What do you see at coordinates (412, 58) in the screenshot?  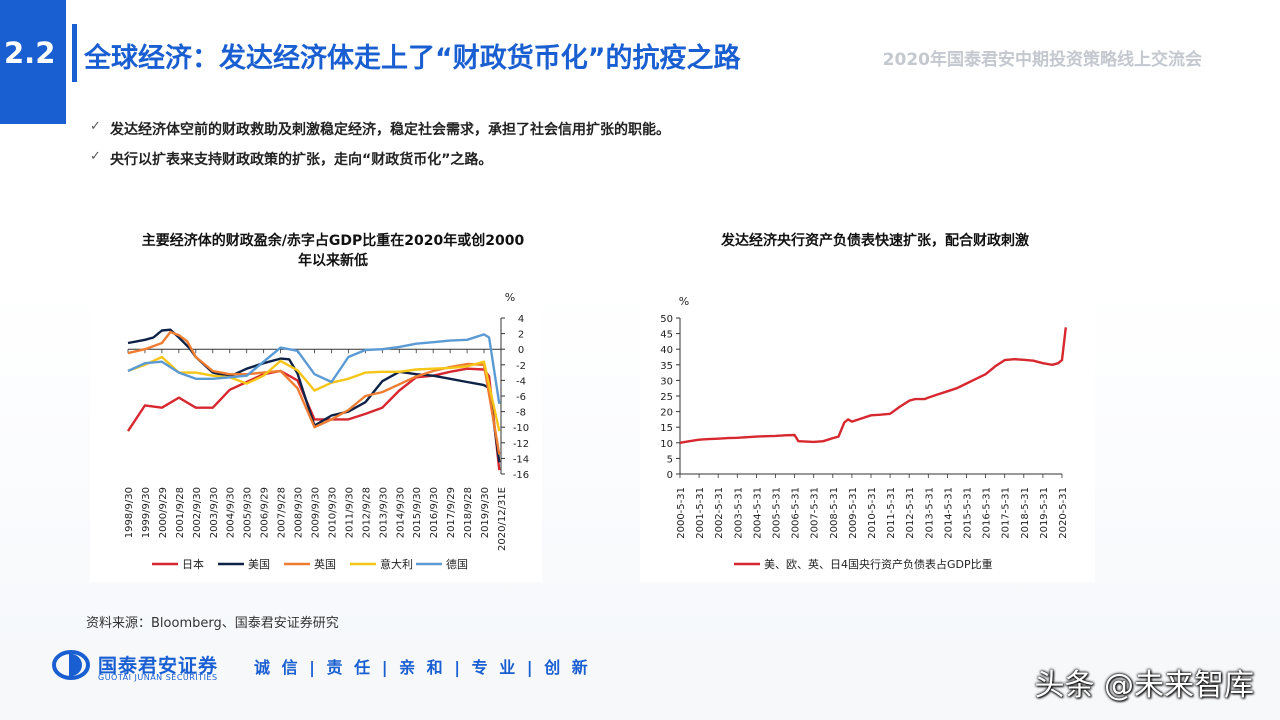 I see `page-title: 全球经济：发达经济体走上了“财政货币化”的抗疫之路` at bounding box center [412, 58].